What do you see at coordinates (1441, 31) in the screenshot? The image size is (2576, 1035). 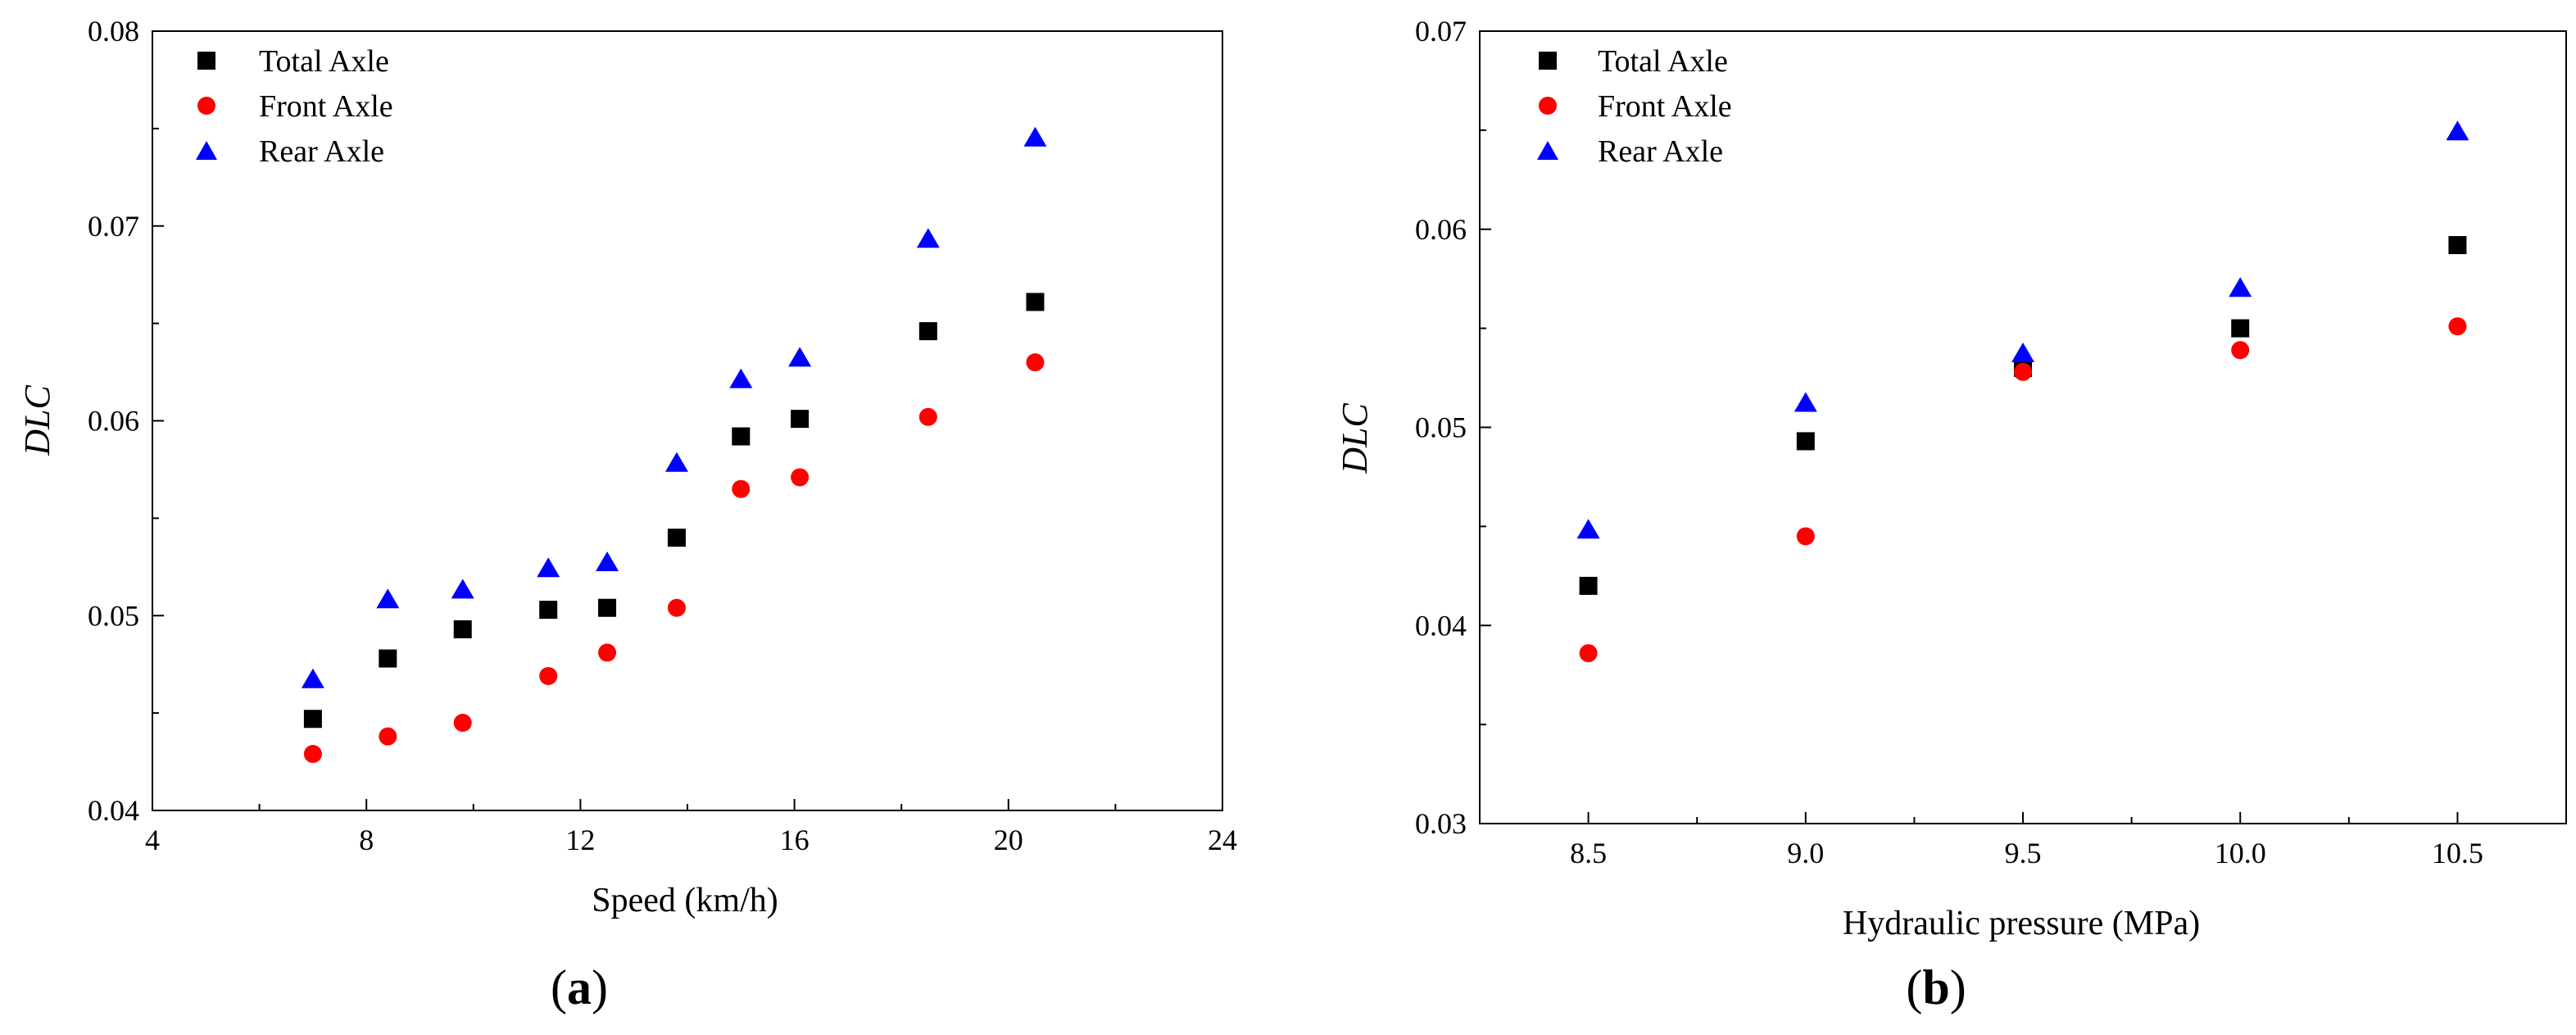 I see `y-tick-label-b: 0.07` at bounding box center [1441, 31].